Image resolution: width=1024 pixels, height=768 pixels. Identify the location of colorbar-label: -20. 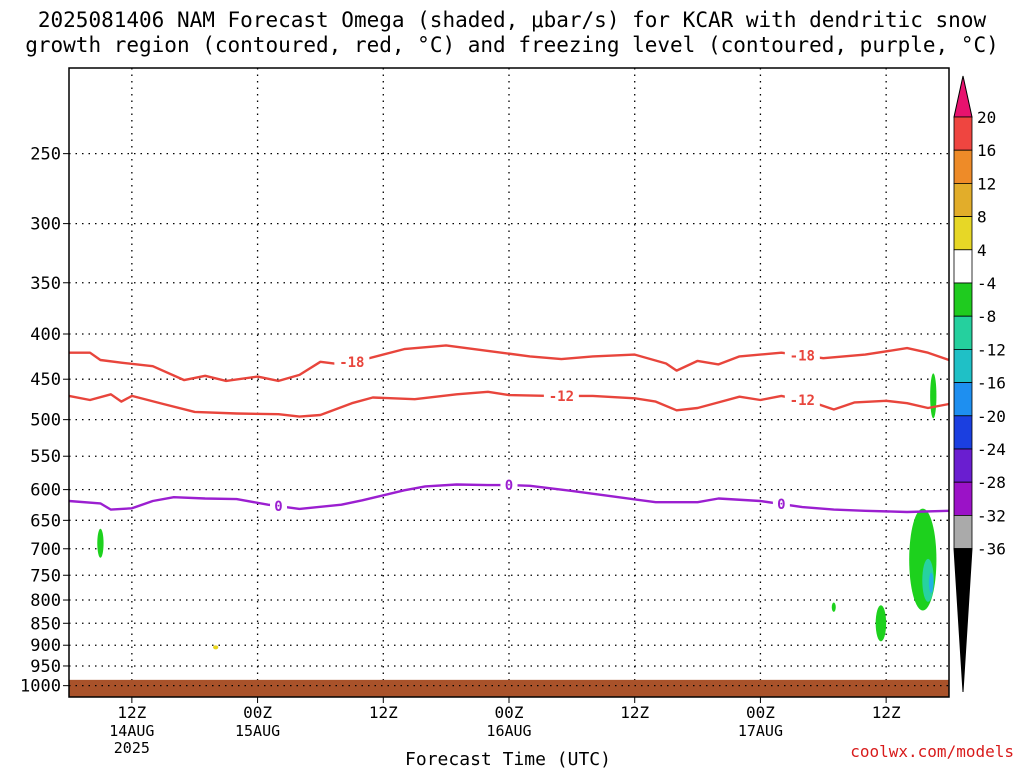
(991, 416).